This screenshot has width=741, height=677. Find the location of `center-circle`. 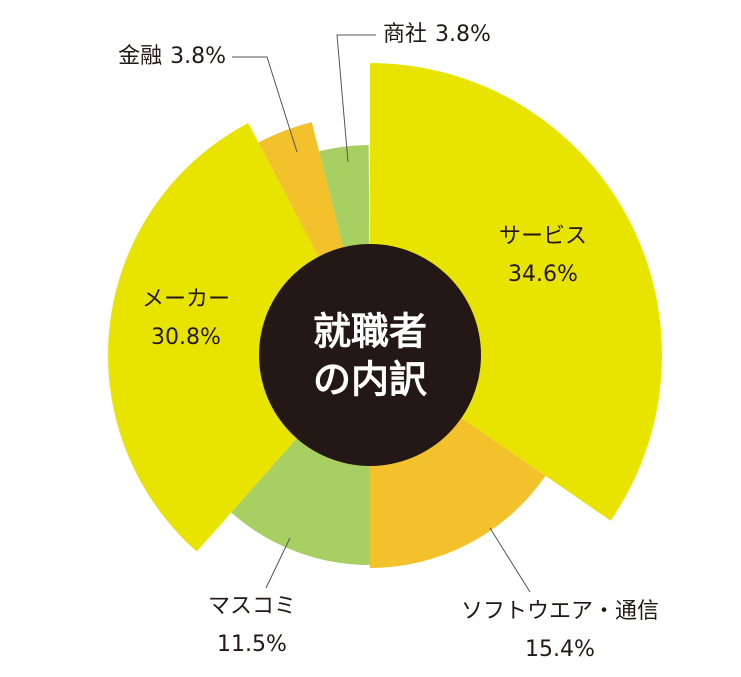

center-circle is located at coordinates (370, 355).